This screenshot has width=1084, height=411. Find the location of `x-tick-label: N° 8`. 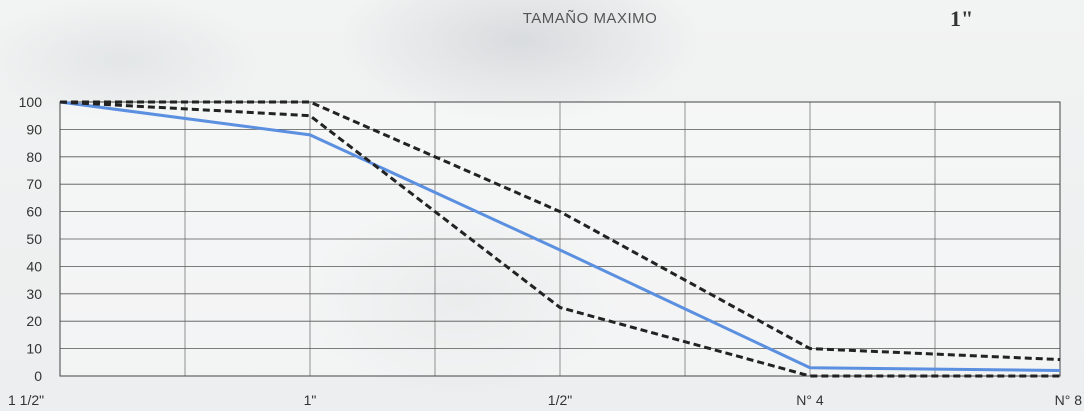

x-tick-label: N° 8 is located at coordinates (1069, 400).